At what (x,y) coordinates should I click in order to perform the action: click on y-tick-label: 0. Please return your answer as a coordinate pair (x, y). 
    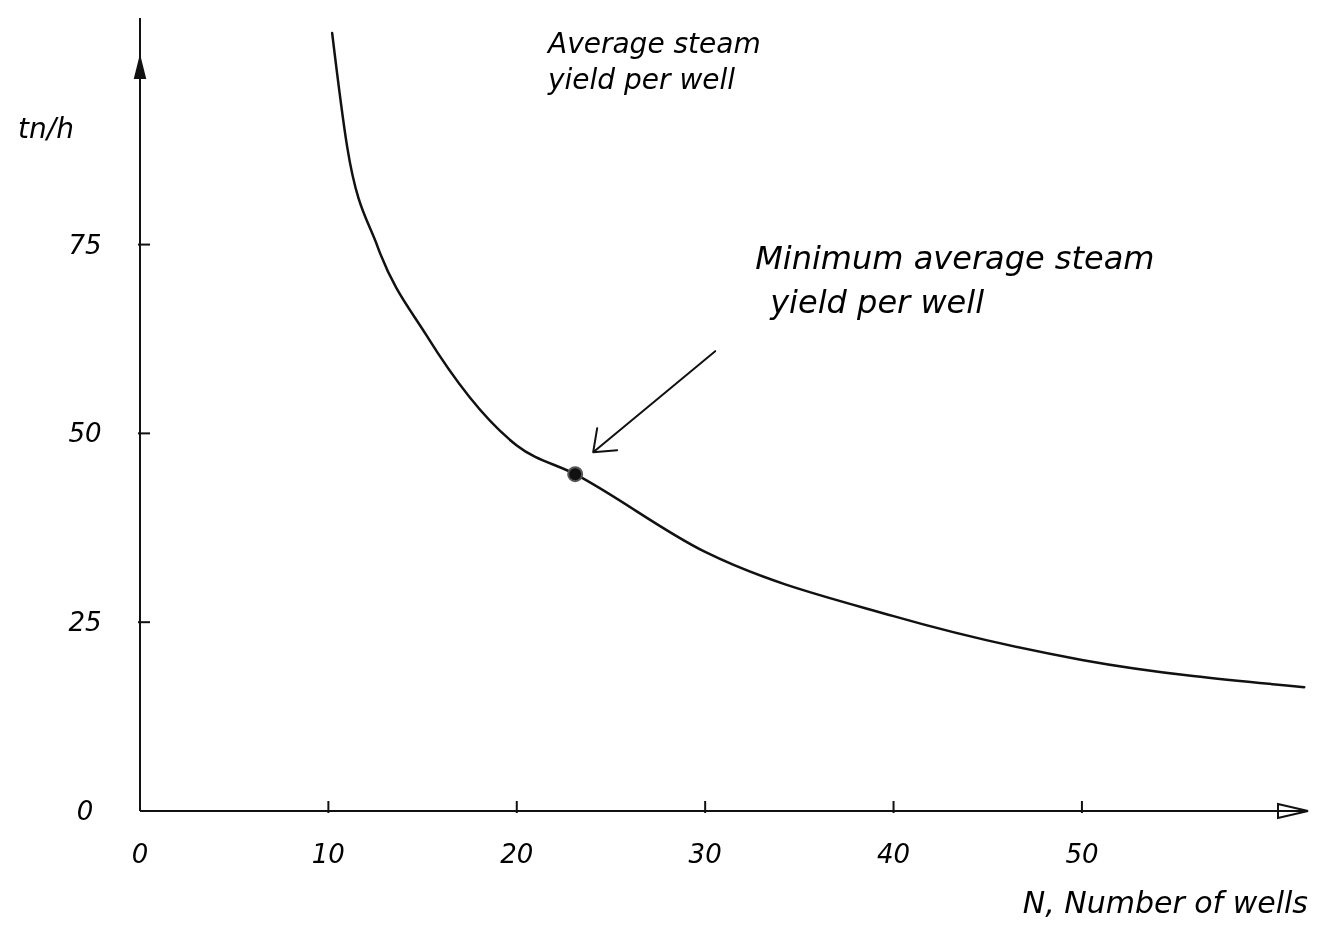
    Looking at the image, I should click on (85, 811).